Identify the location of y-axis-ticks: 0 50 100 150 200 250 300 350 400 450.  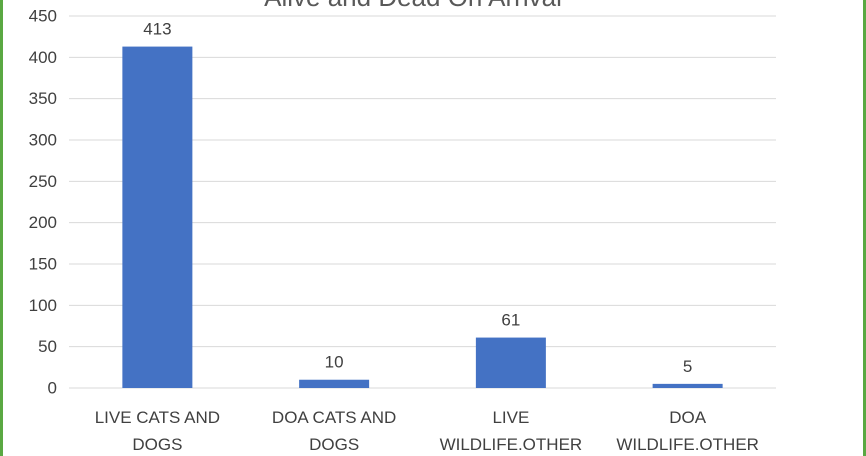
(43, 202).